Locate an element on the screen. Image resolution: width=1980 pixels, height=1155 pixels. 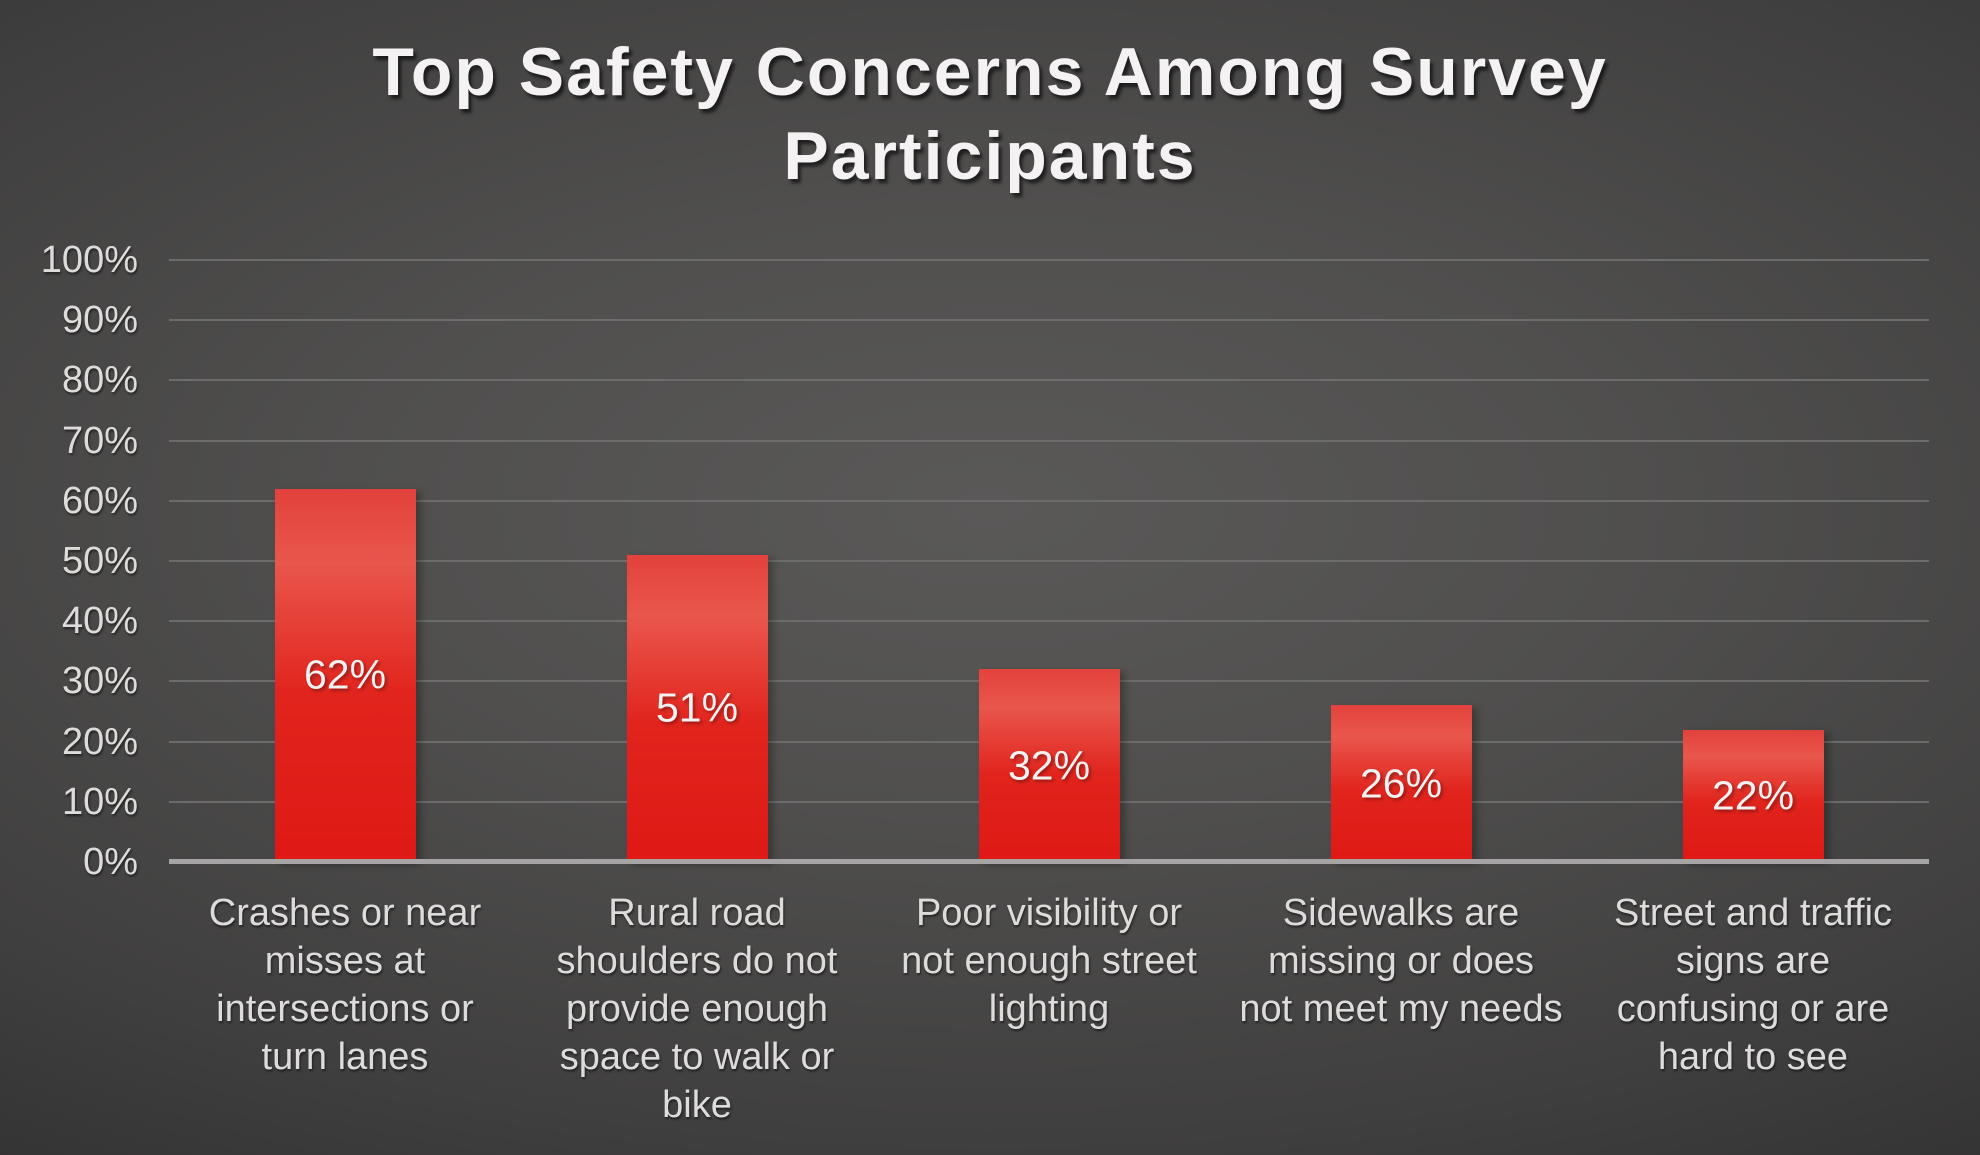
bar-value-label: 22% is located at coordinates (1753, 795).